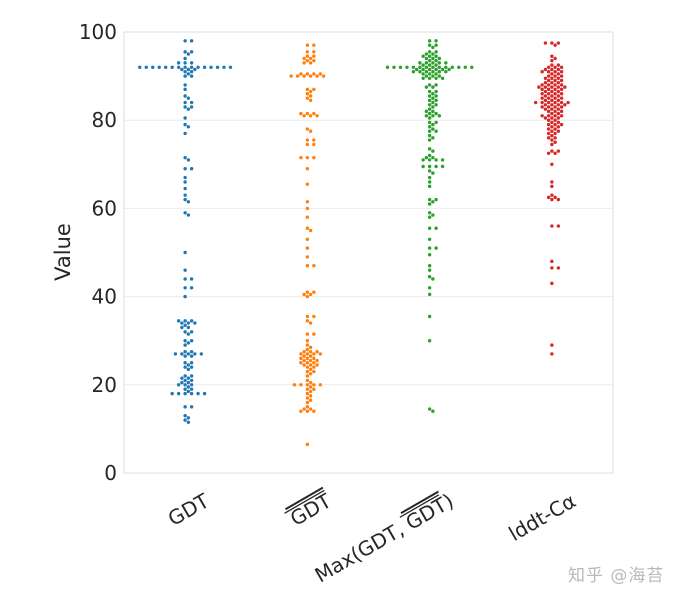  What do you see at coordinates (189, 509) in the screenshot?
I see `svg-text: GDT` at bounding box center [189, 509].